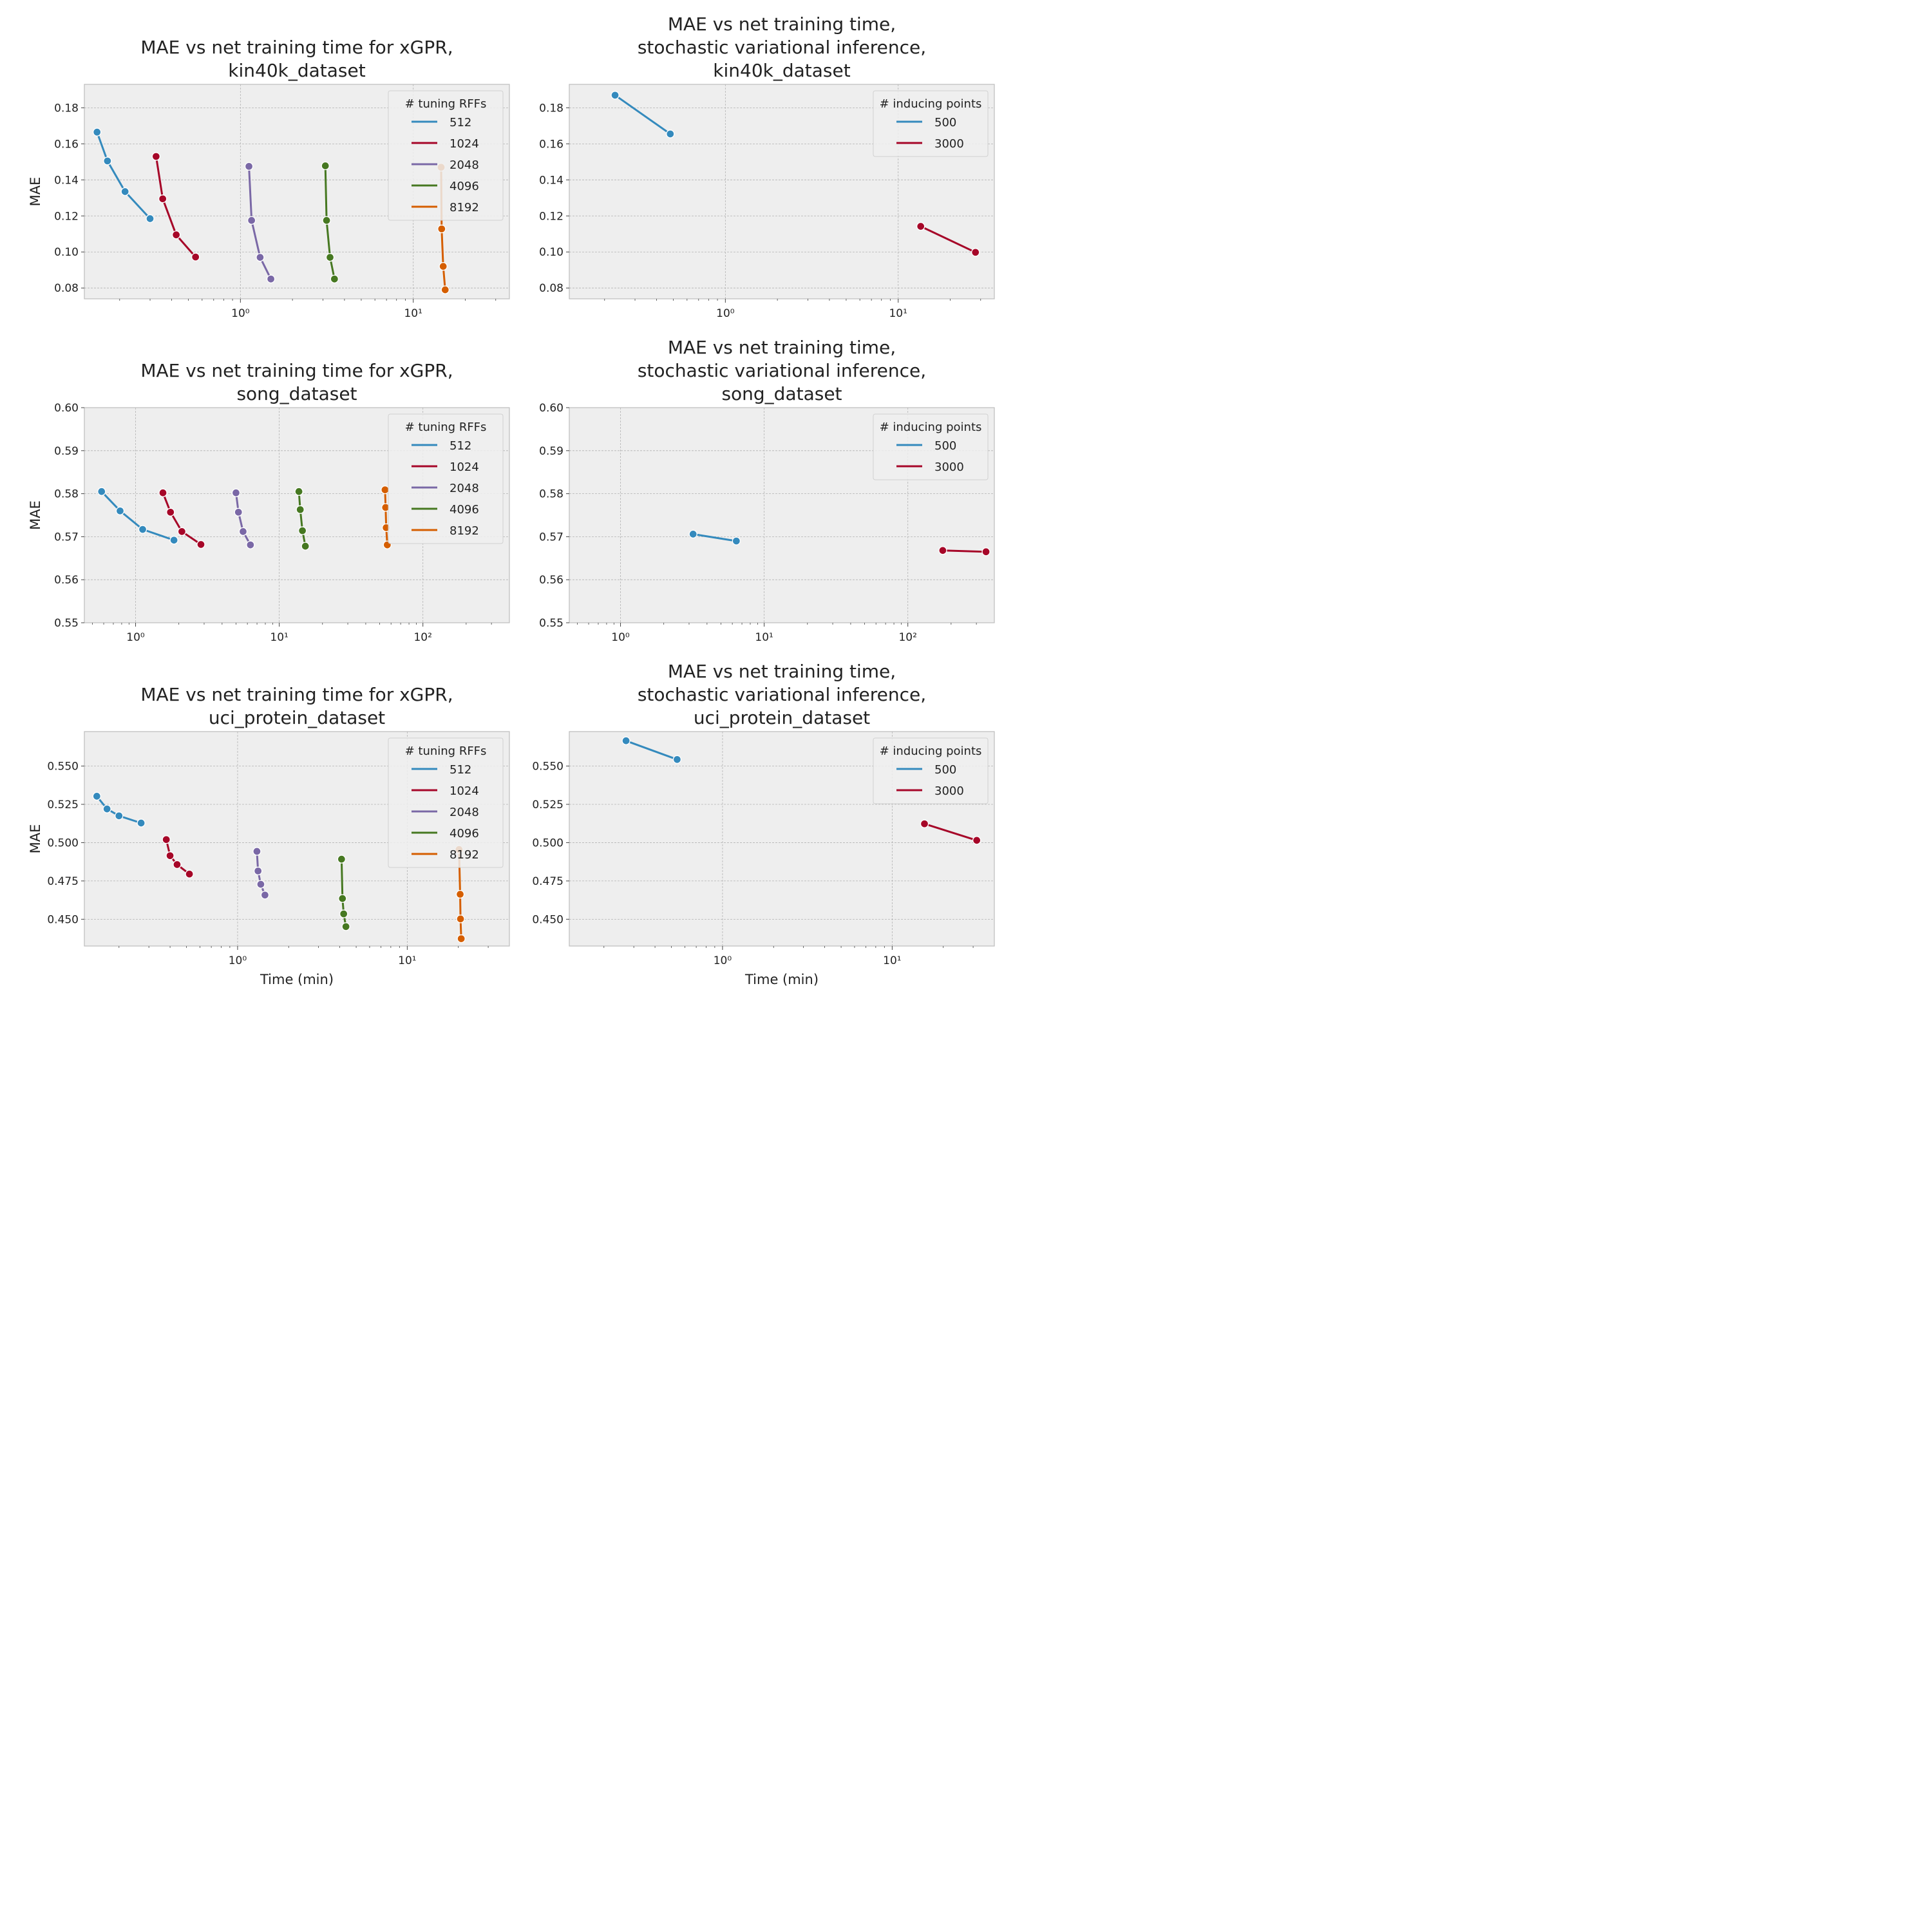 This screenshot has height=1932, width=1932. Describe the element at coordinates (66, 253) in the screenshot. I see `y-tick-label: 0.10` at that location.